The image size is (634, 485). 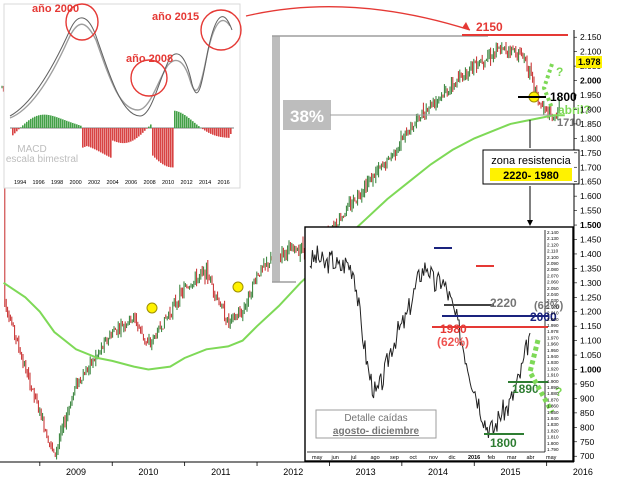 I want to click on y-tick-label: 1.000, so click(x=591, y=370).